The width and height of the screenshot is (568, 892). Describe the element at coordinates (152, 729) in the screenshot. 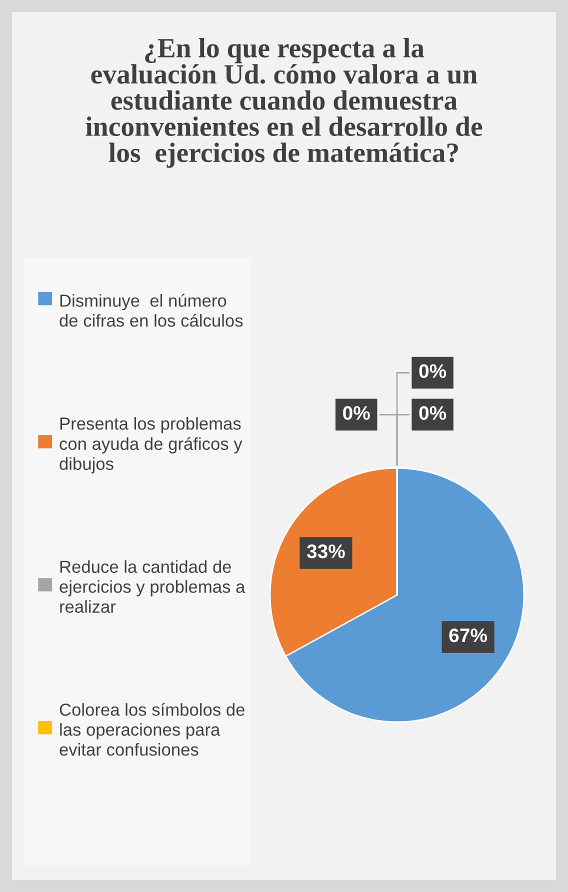

I see `legend-label: Colorea los símbolos de las operaciones para evitar confusiones` at that location.